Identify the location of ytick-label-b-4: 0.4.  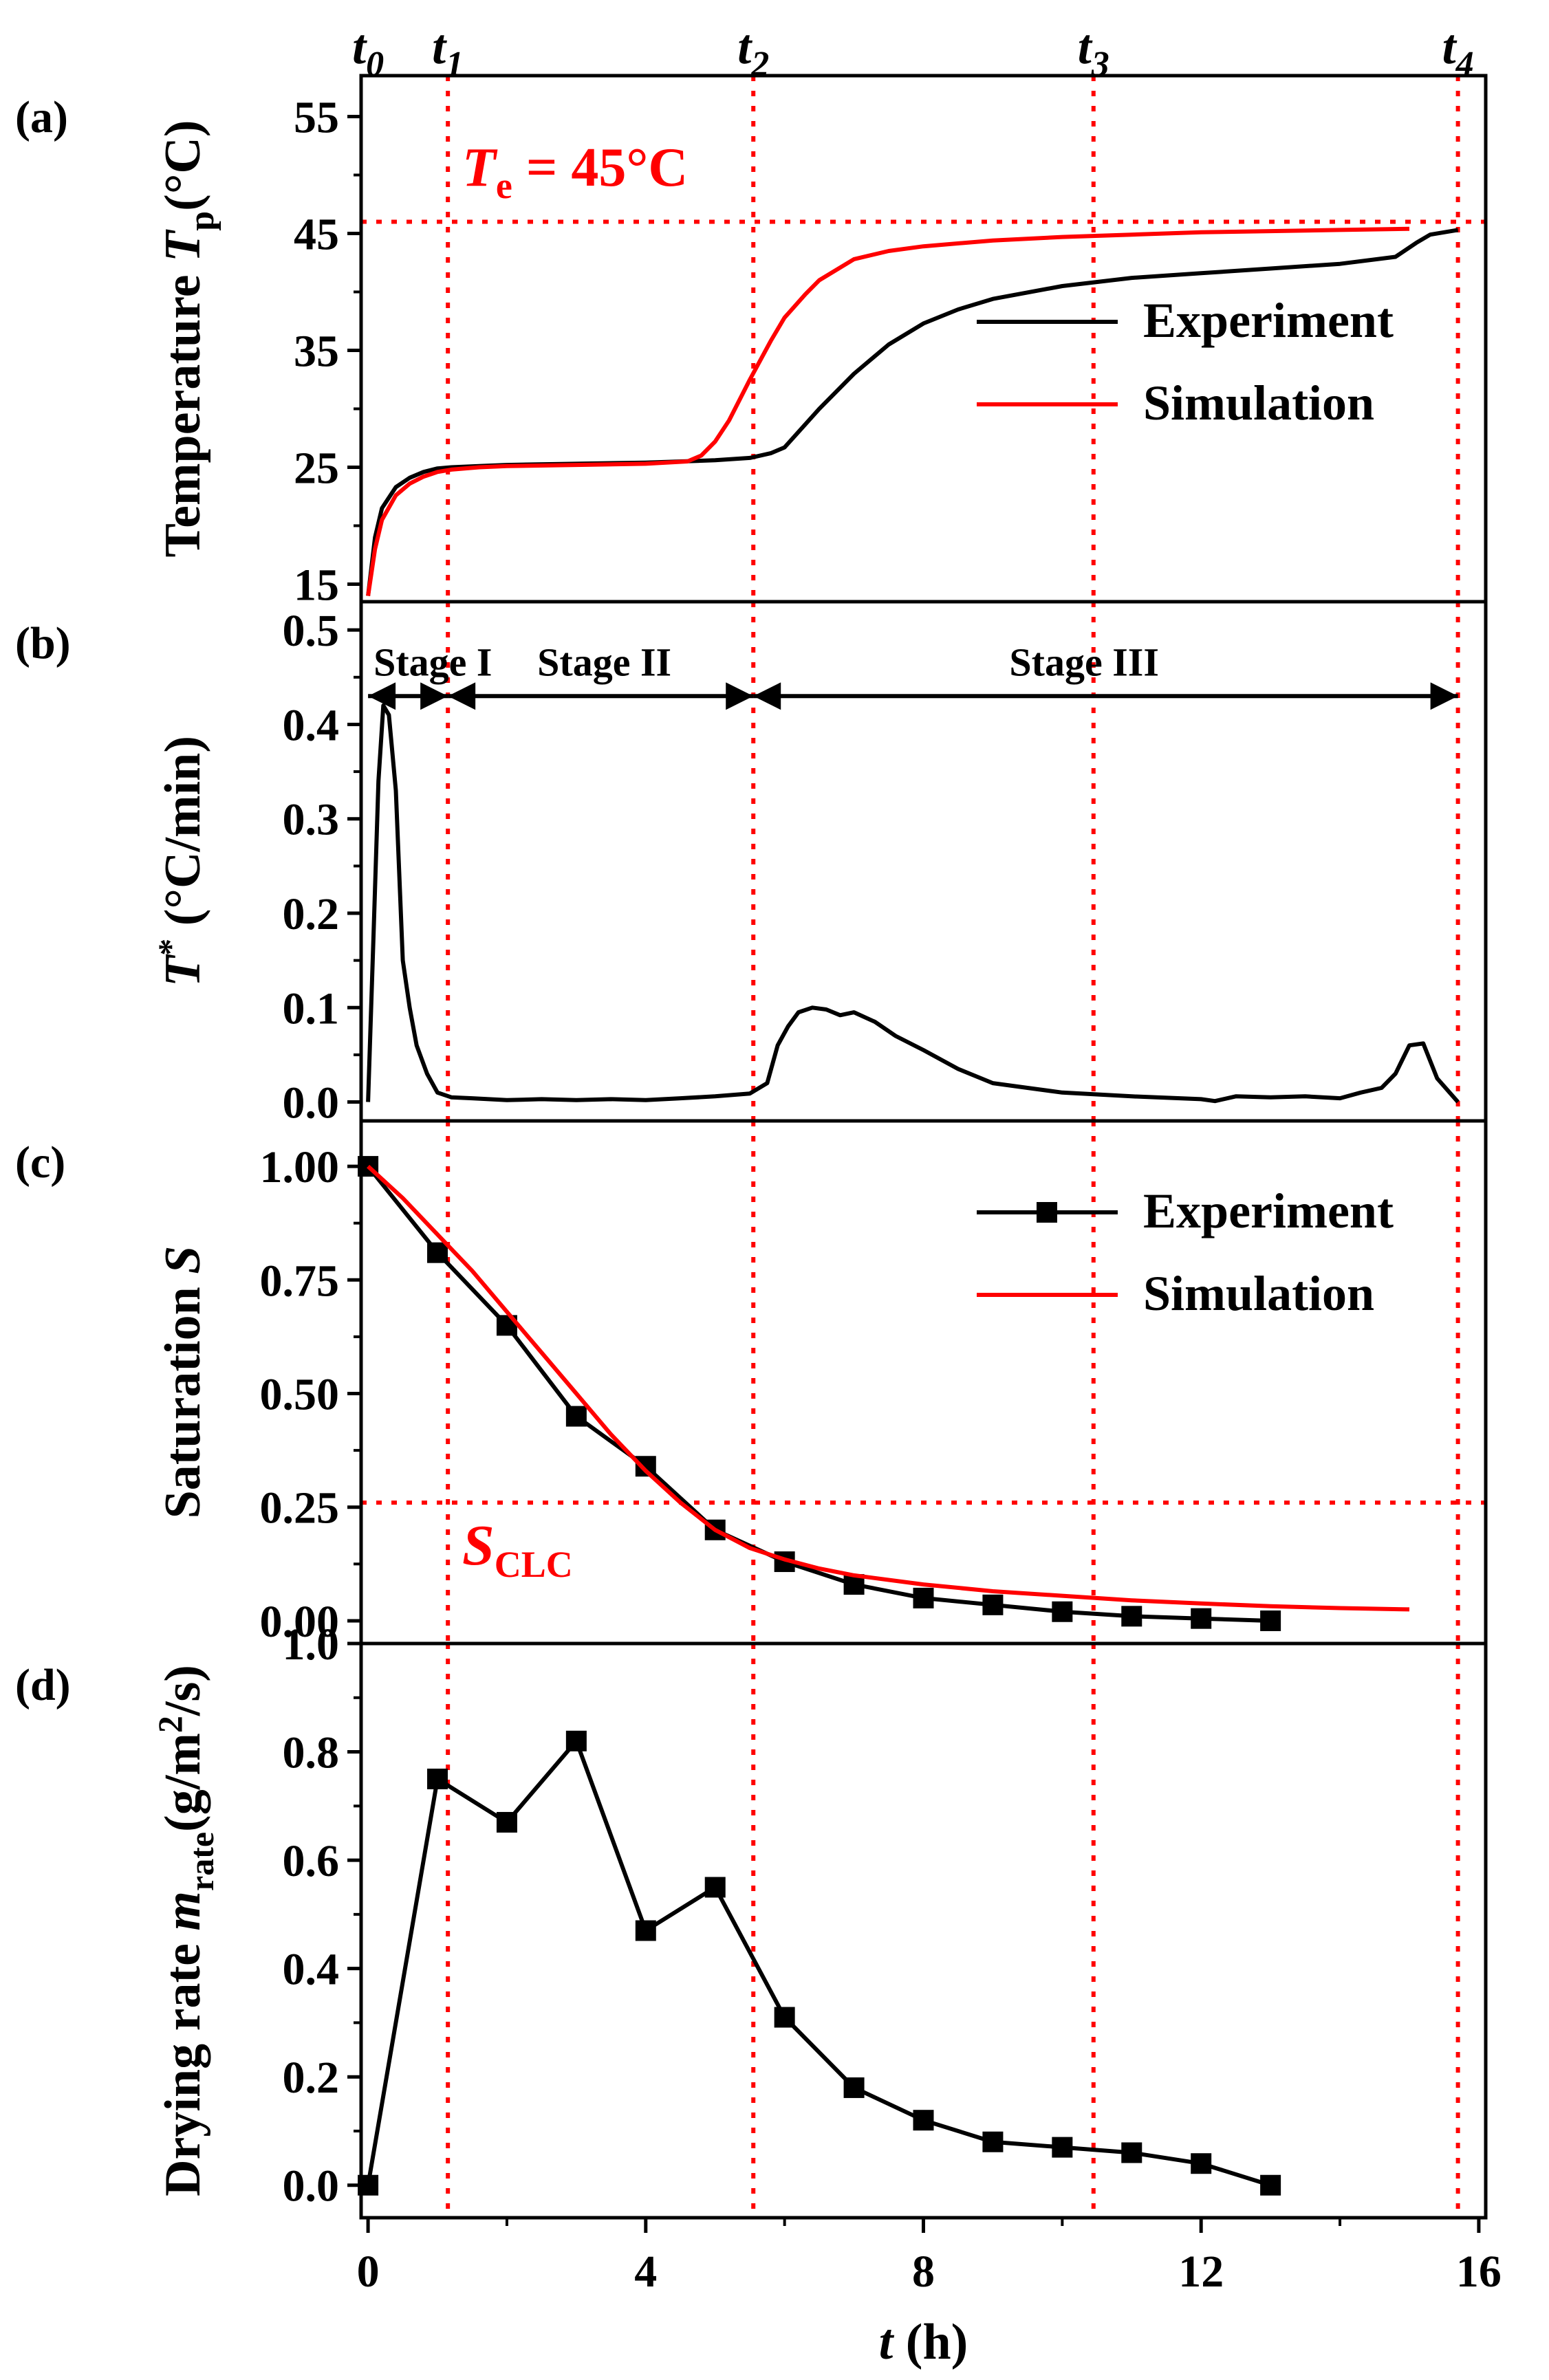
(311, 725).